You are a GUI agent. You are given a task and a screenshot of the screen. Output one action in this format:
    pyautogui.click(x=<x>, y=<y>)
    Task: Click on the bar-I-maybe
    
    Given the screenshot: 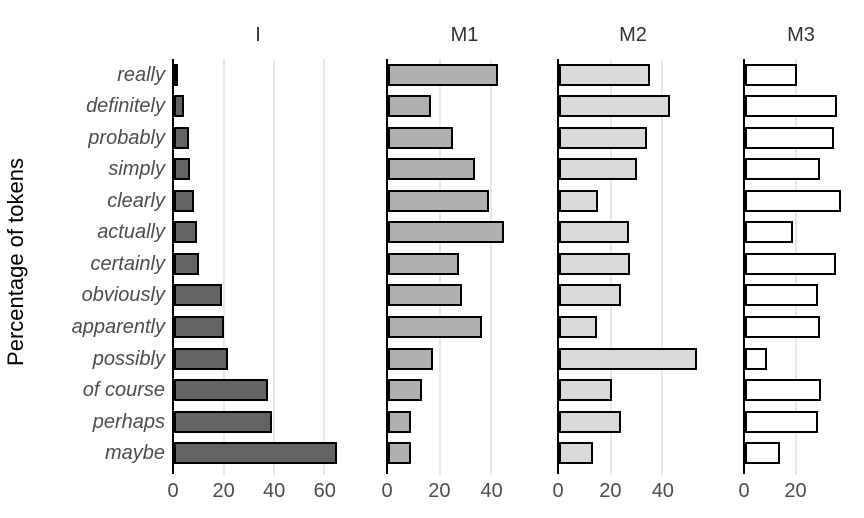 What is the action you would take?
    pyautogui.click(x=255, y=453)
    